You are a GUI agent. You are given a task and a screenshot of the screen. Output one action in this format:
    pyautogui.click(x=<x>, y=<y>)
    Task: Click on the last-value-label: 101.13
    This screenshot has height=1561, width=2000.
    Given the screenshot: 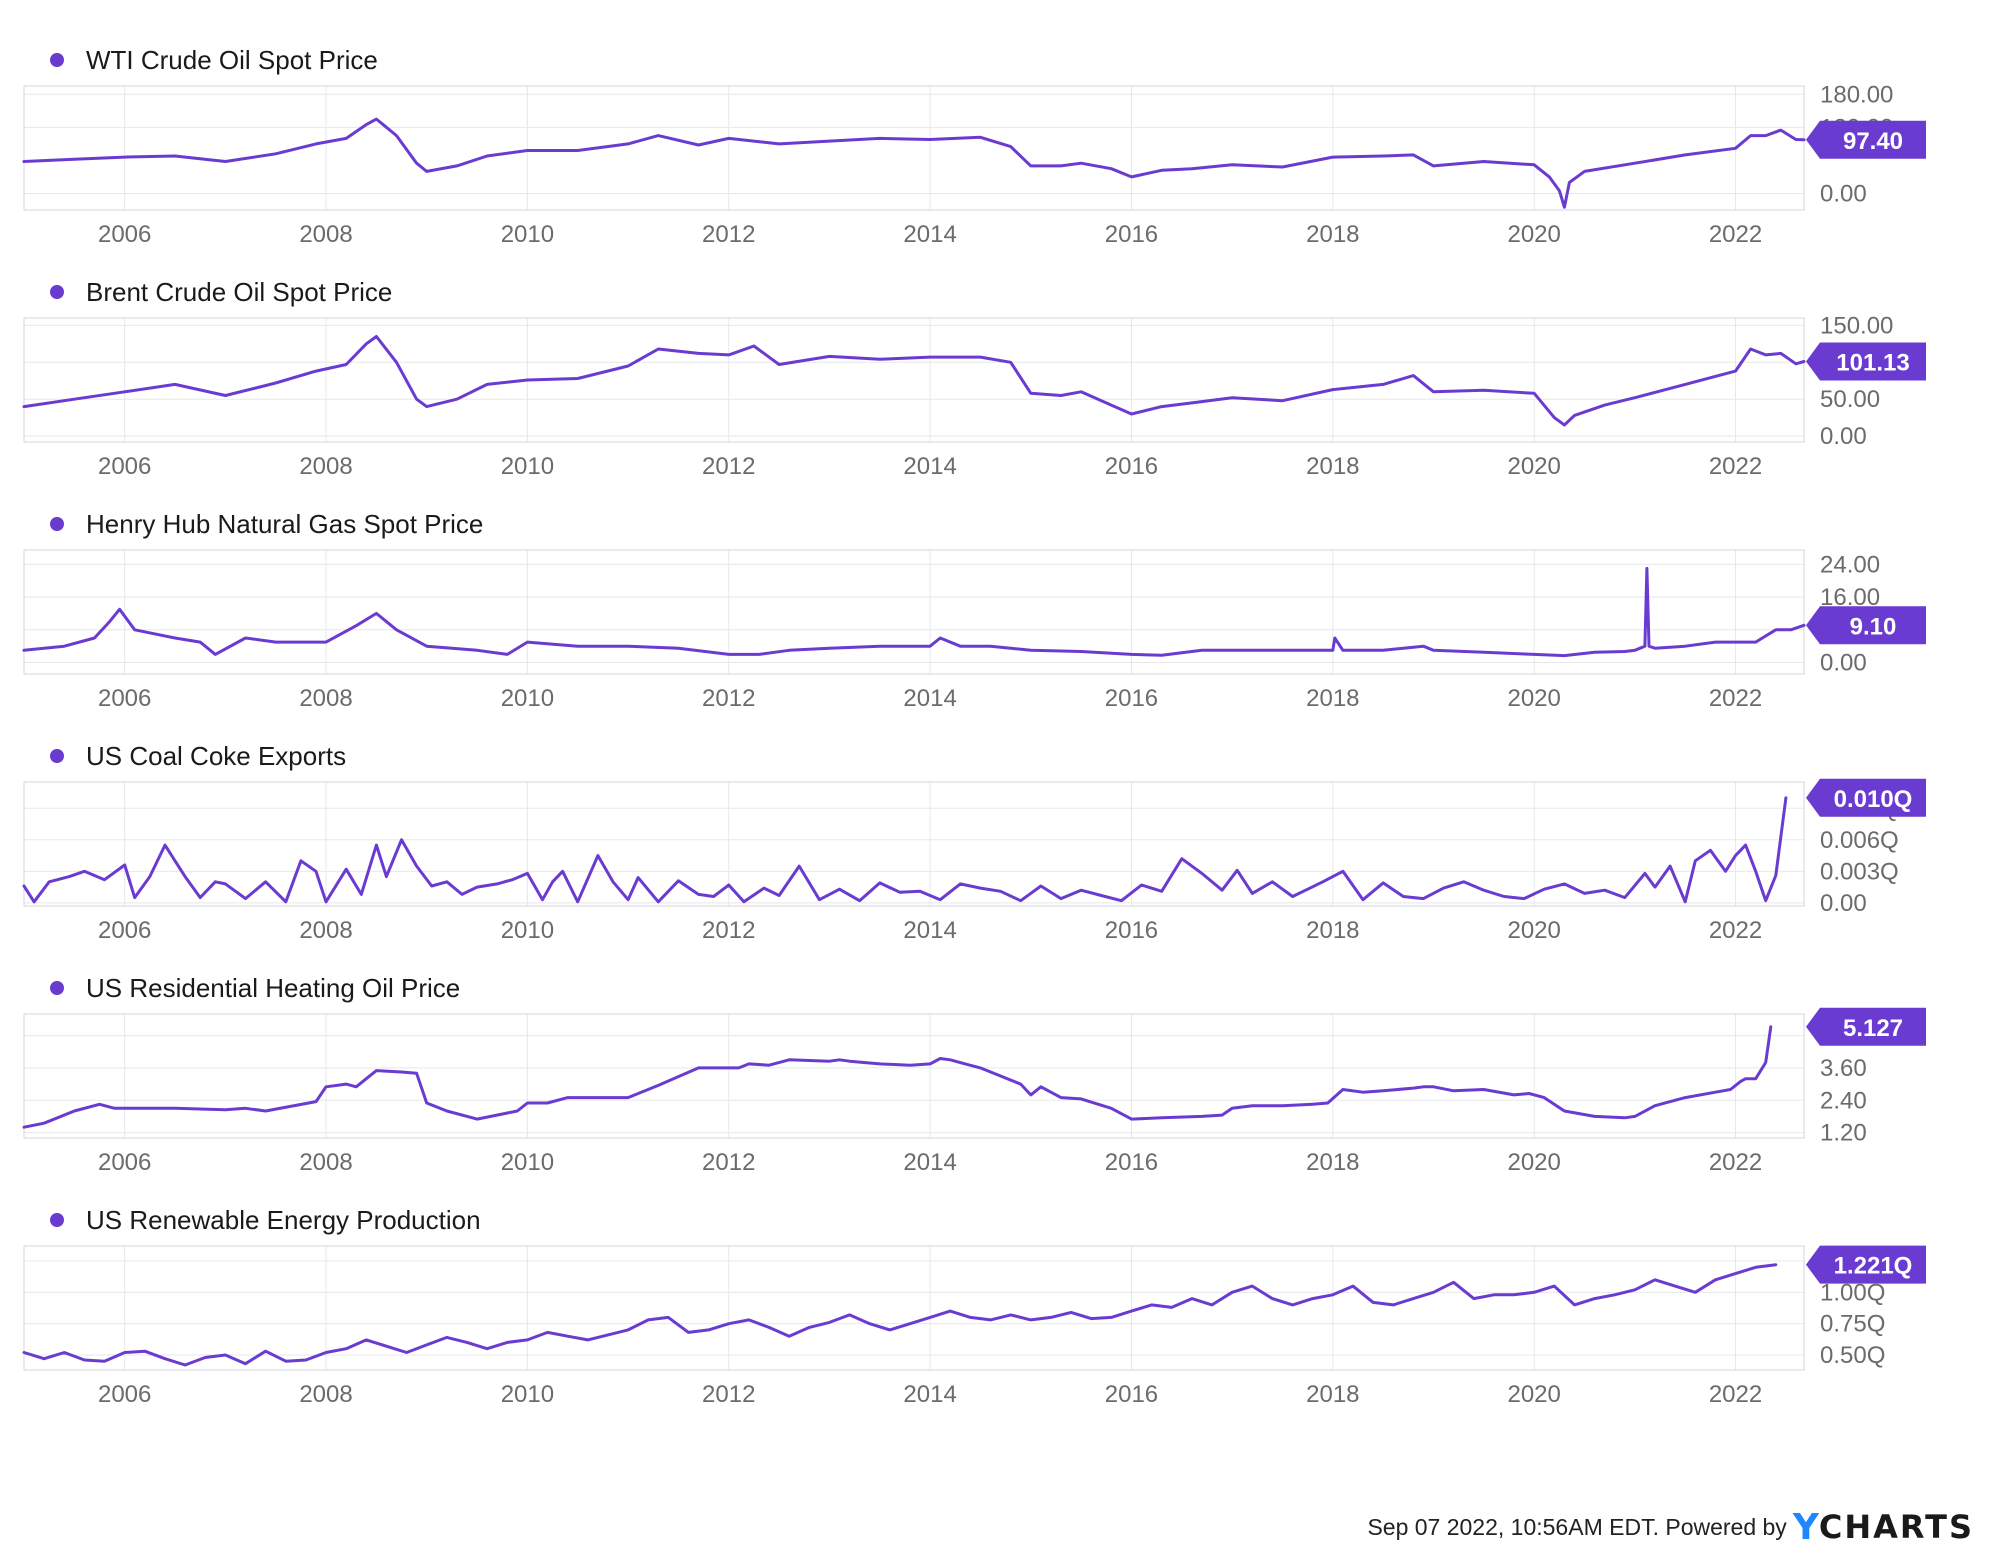 What is the action you would take?
    pyautogui.click(x=1872, y=362)
    